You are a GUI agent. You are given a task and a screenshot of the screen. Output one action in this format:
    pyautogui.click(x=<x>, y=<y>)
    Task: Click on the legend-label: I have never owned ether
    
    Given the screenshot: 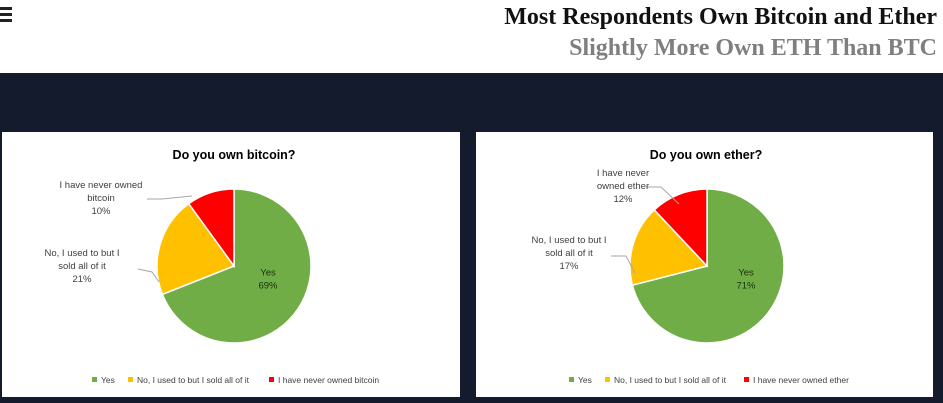 What is the action you would take?
    pyautogui.click(x=801, y=380)
    